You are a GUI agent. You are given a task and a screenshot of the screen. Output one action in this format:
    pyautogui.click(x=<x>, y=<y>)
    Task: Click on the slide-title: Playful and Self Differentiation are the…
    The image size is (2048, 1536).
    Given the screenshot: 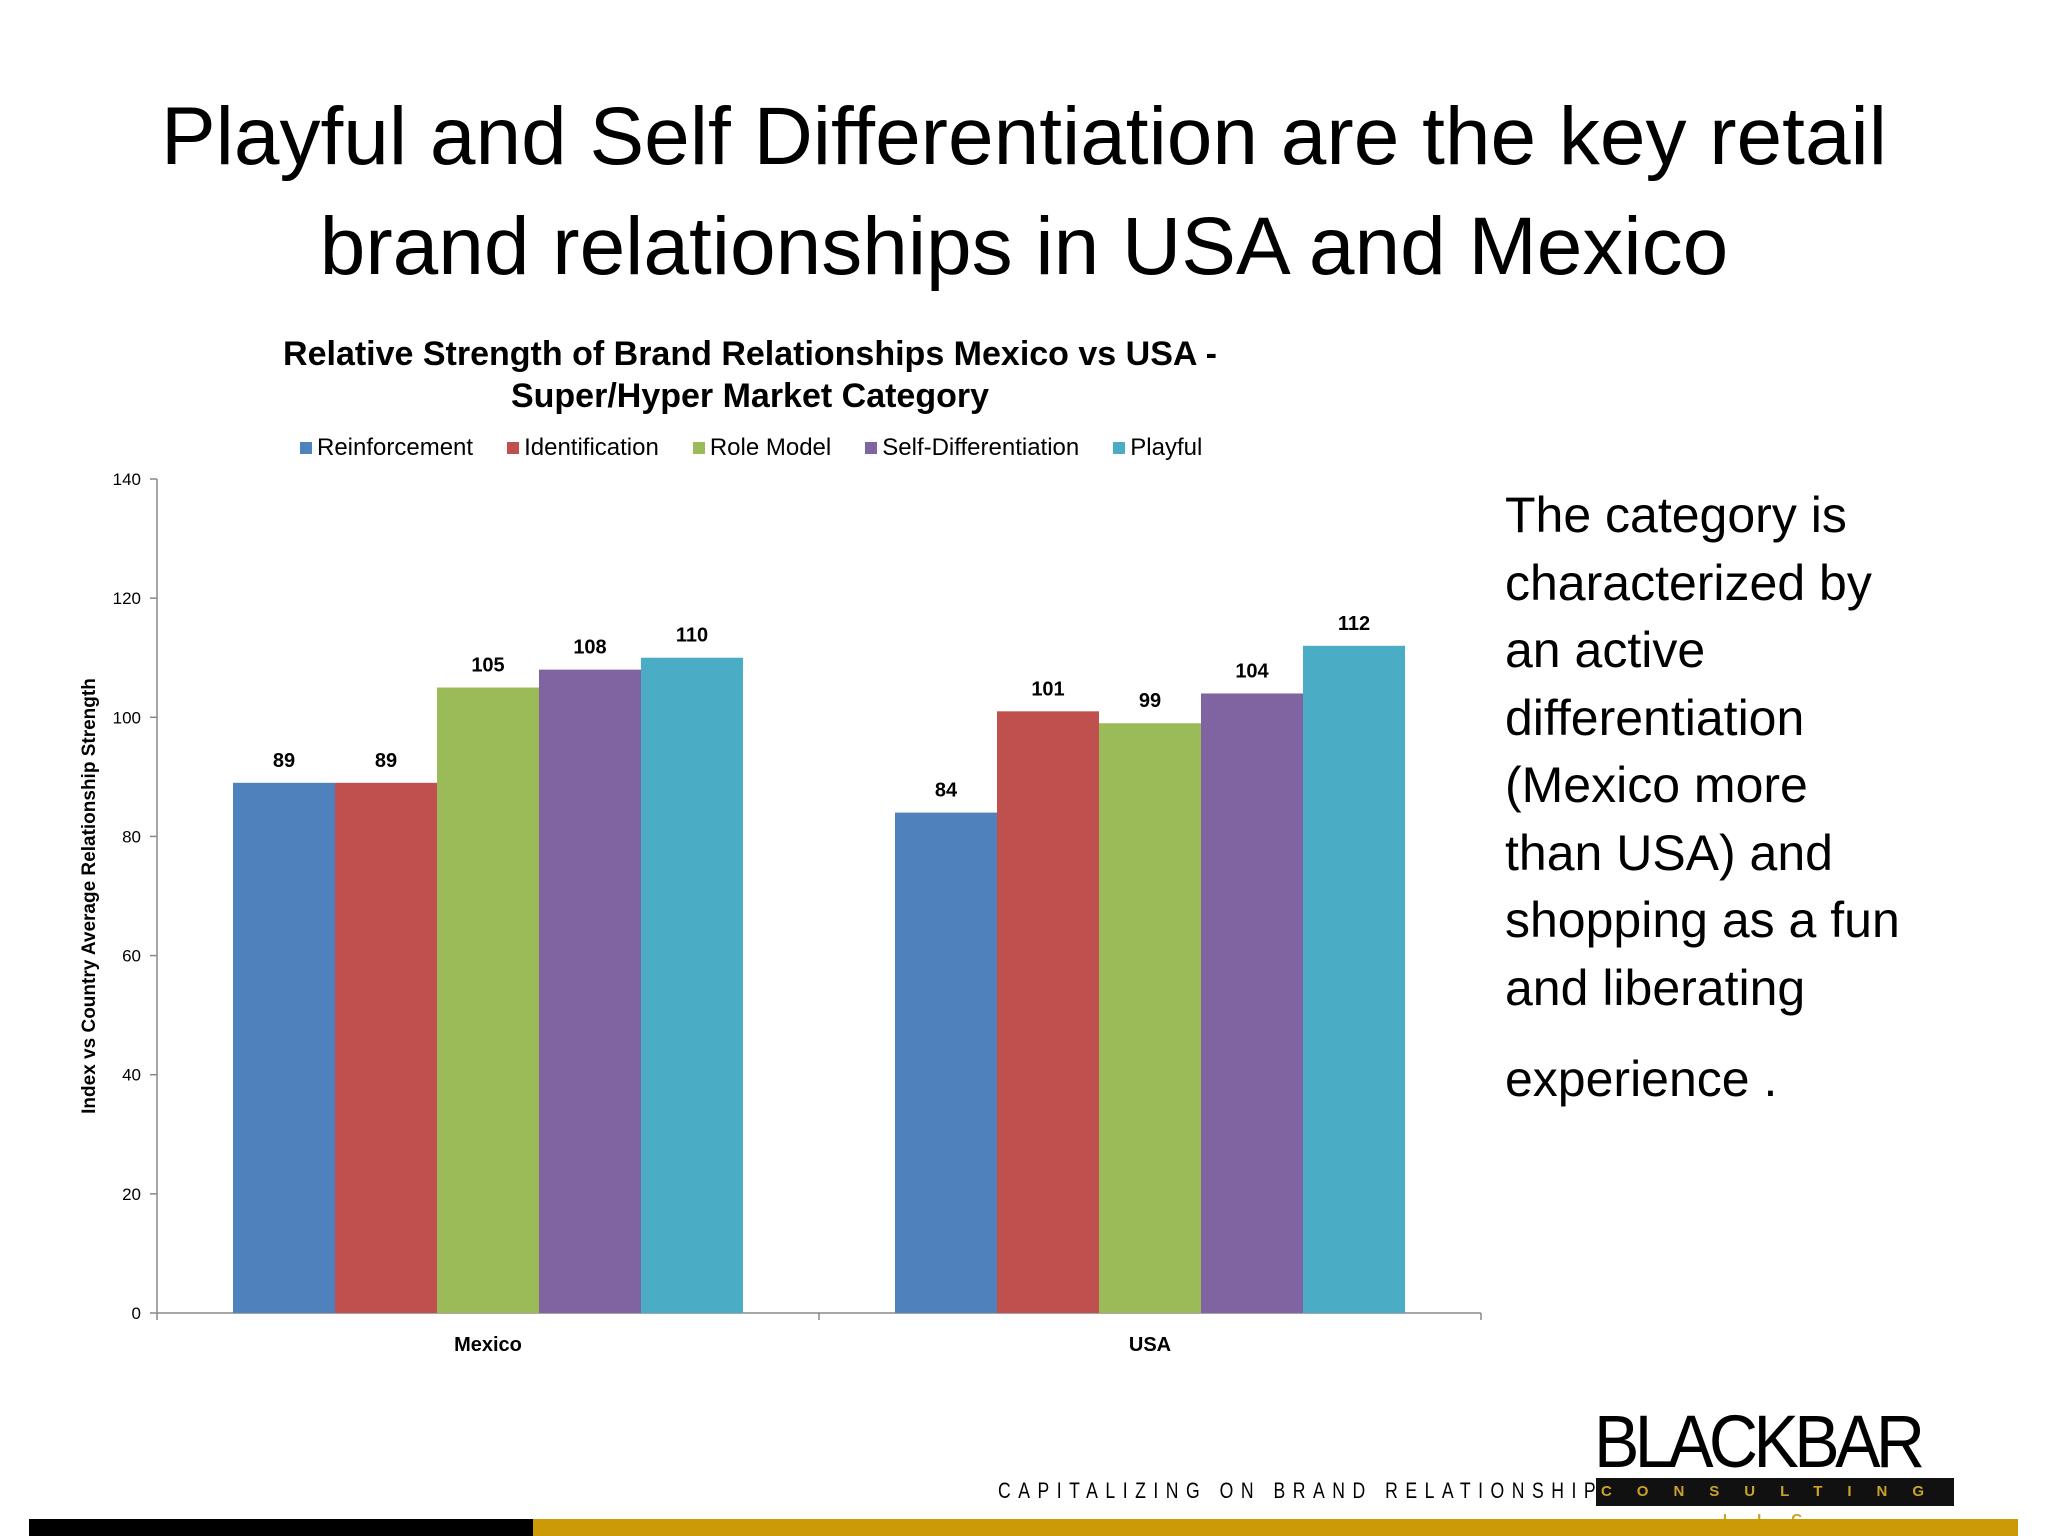 What is the action you would take?
    pyautogui.click(x=1024, y=192)
    